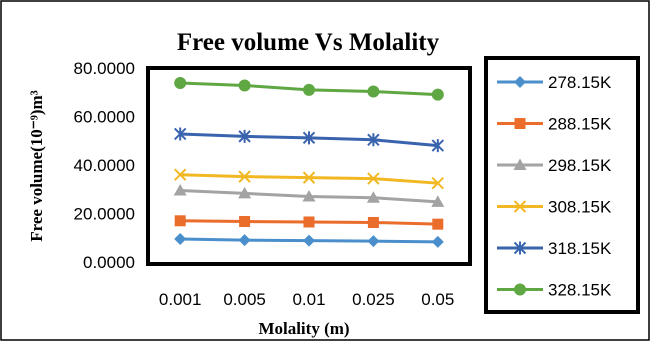 This screenshot has height=346, width=650. I want to click on legend-item: 298.15K, so click(554, 165).